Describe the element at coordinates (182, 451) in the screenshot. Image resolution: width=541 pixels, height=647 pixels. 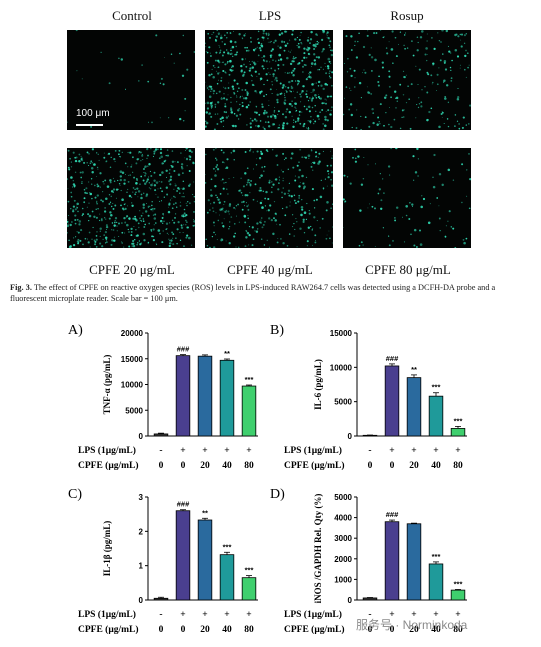
I see `lps-value: +` at that location.